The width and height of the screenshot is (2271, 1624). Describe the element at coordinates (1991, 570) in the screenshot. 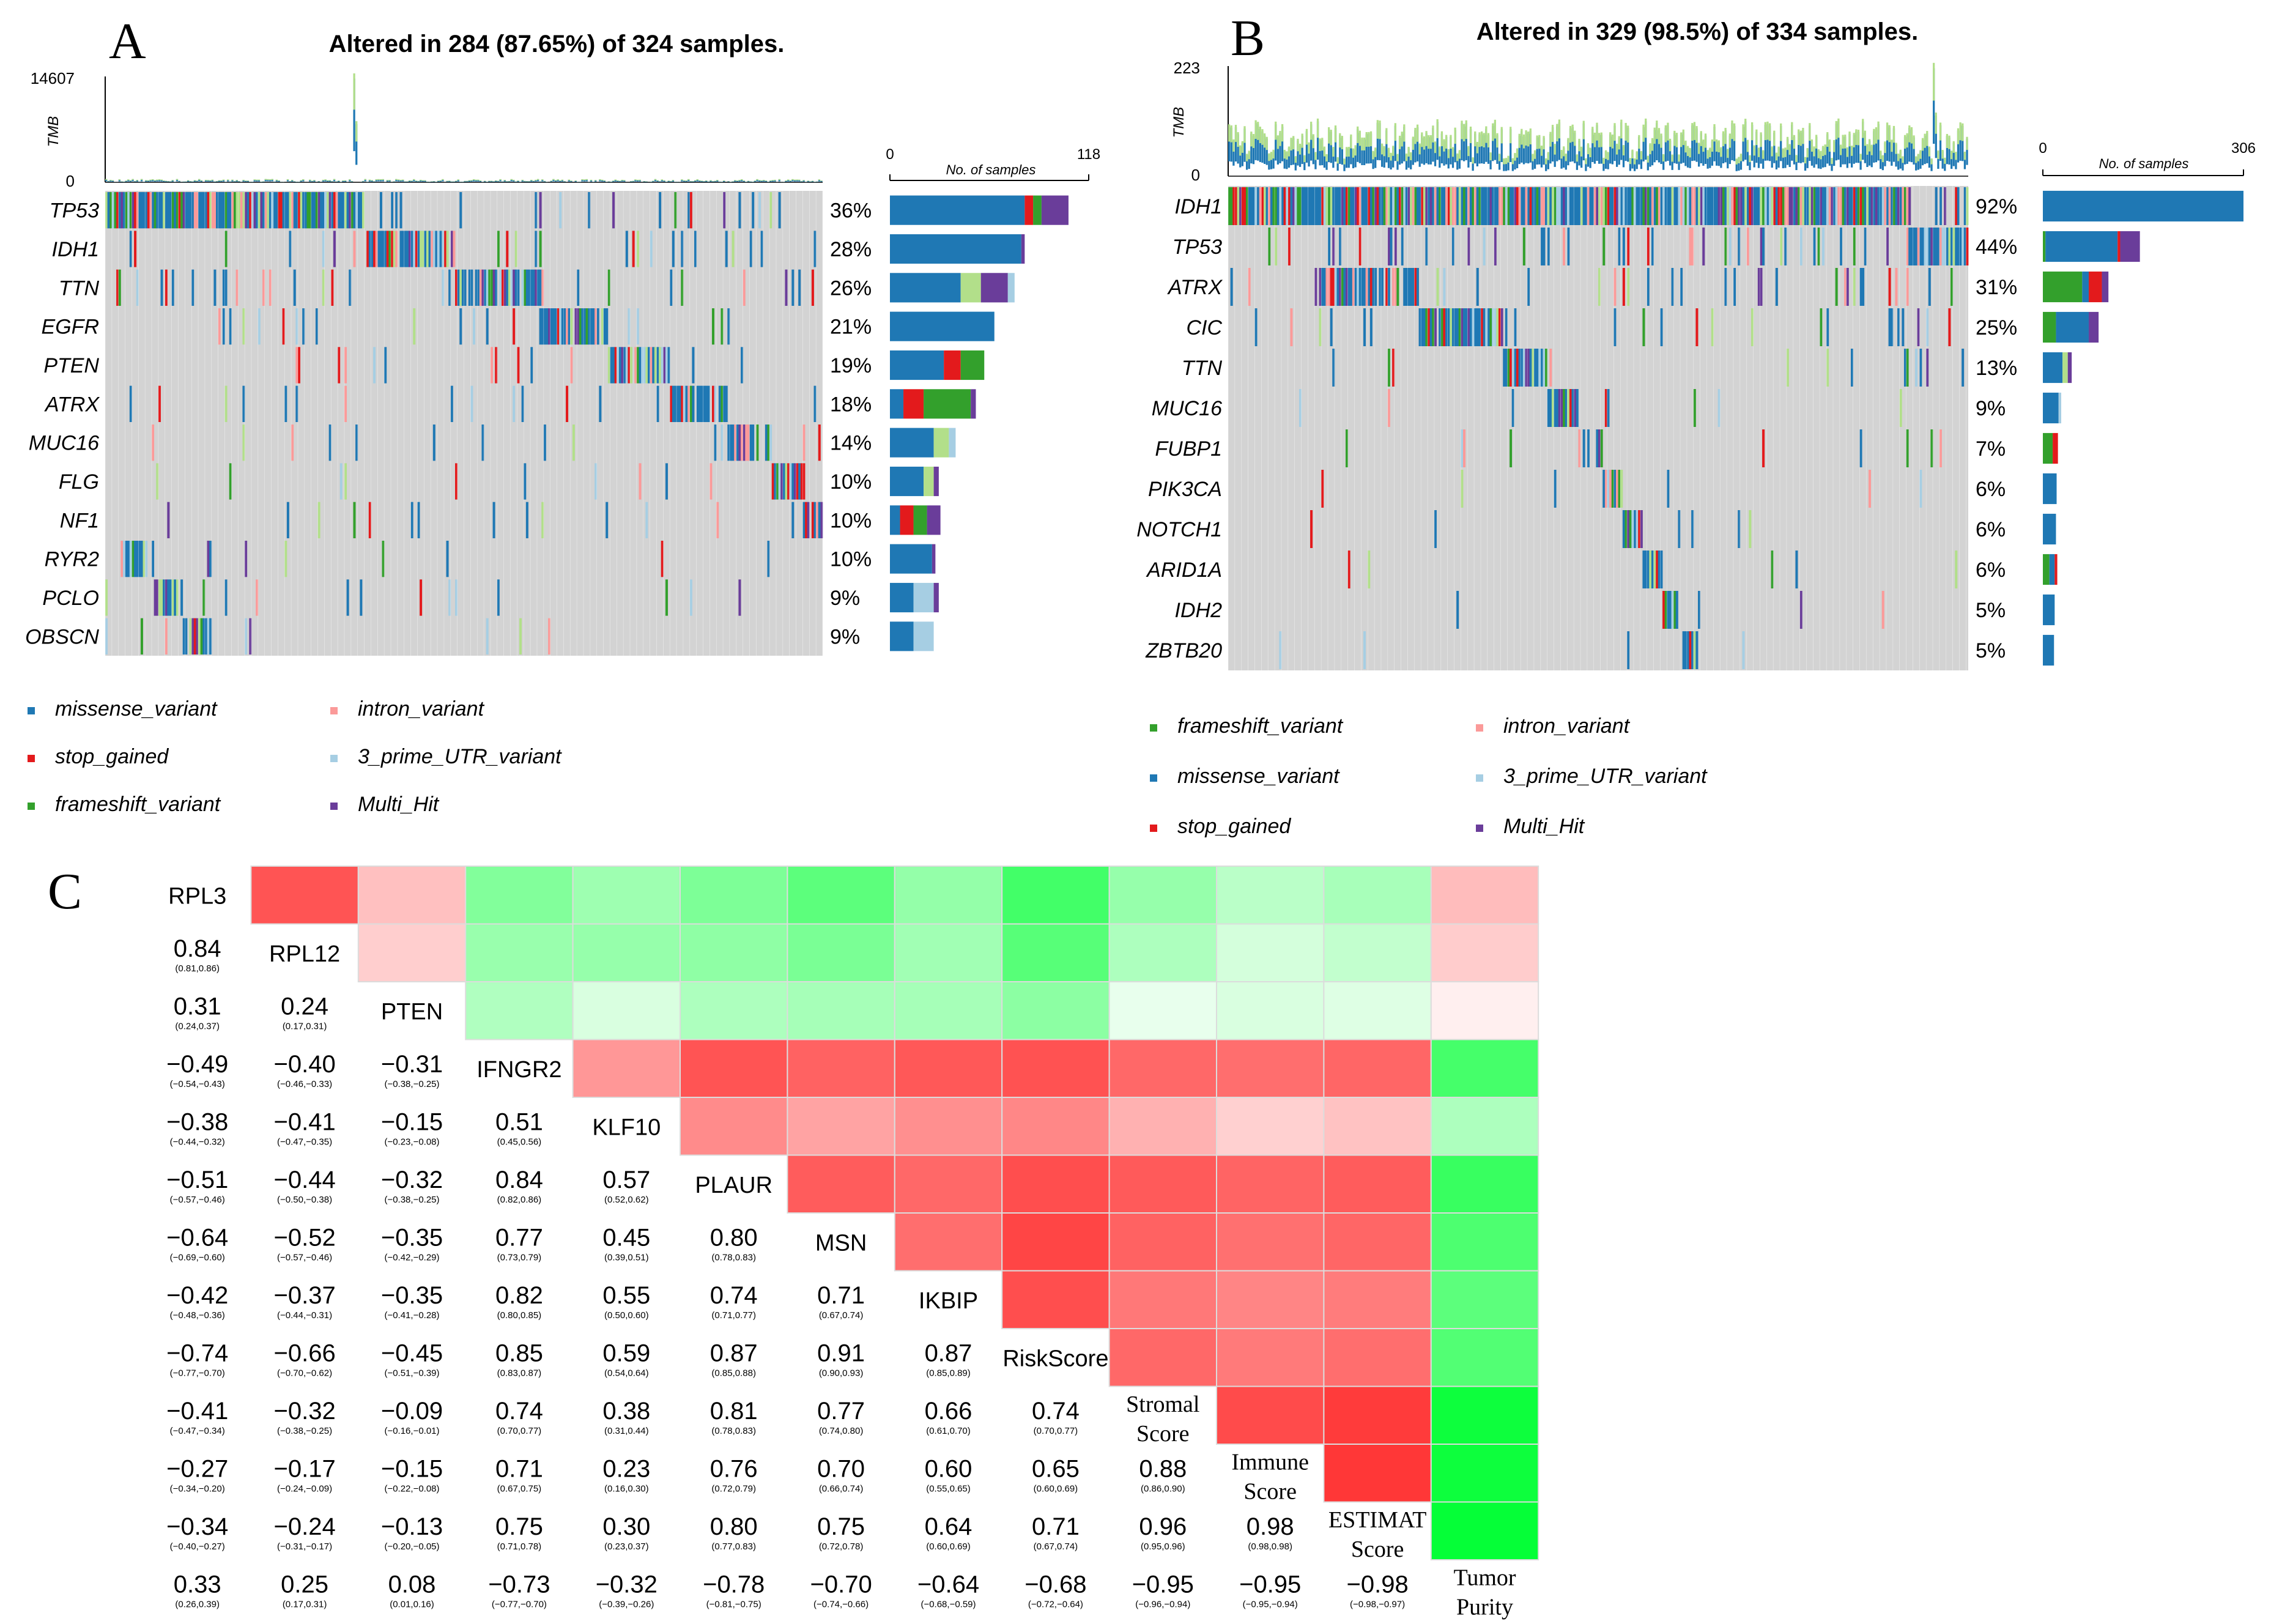

I see `b-percent-label: 6%` at that location.